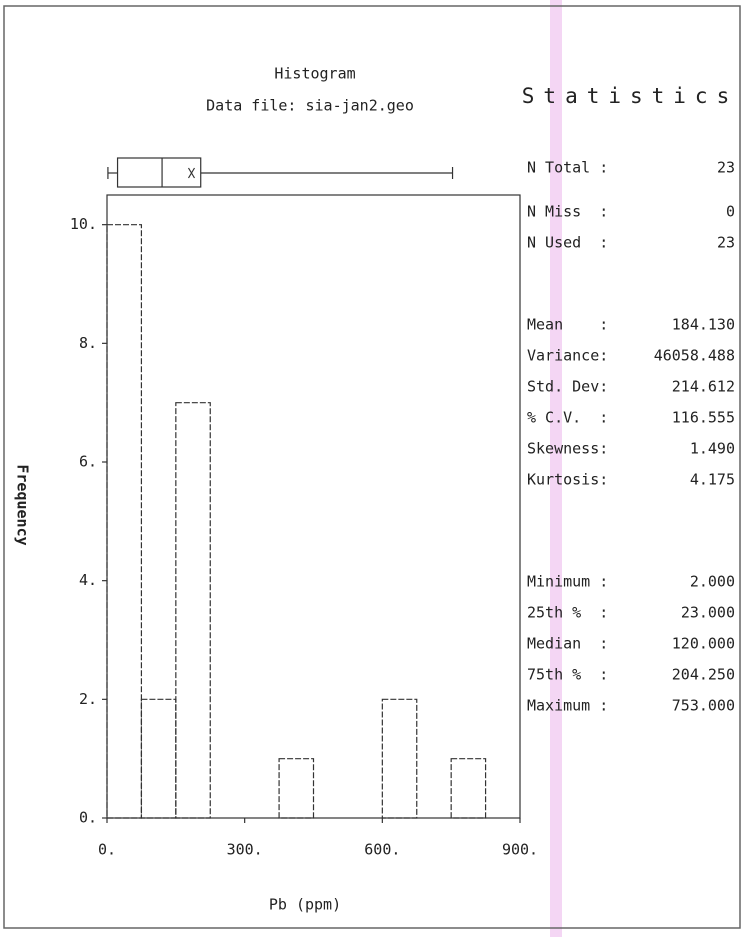 This screenshot has width=745, height=937. What do you see at coordinates (567, 212) in the screenshot?
I see `stat-label: N Miss :` at bounding box center [567, 212].